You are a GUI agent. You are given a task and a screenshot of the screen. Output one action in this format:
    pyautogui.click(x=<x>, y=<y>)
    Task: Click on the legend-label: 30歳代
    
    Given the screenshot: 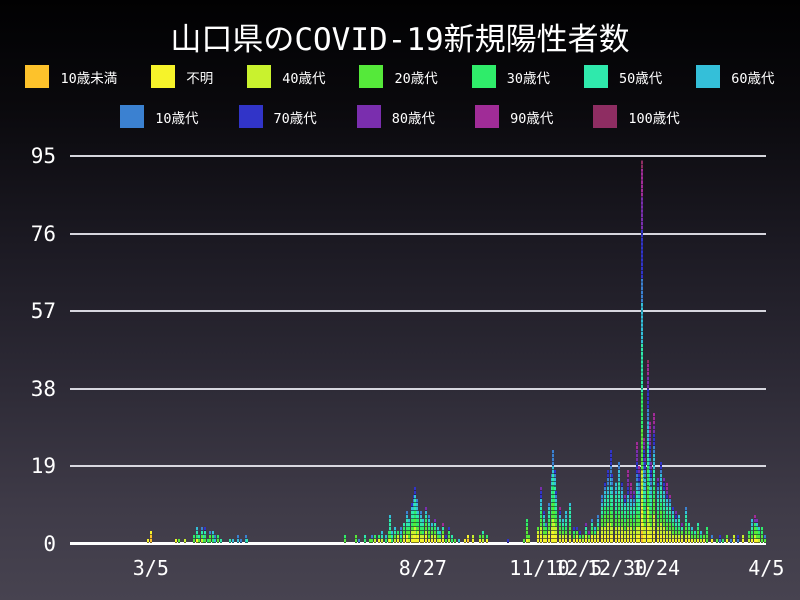 What is the action you would take?
    pyautogui.click(x=528, y=78)
    